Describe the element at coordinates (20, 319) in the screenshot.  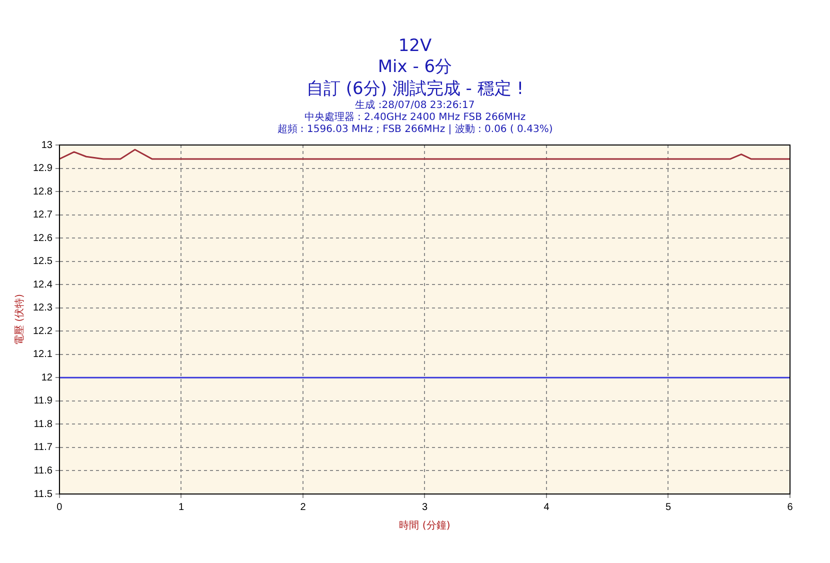
I see `y-axis-title: 電壓 (伏特)` at that location.